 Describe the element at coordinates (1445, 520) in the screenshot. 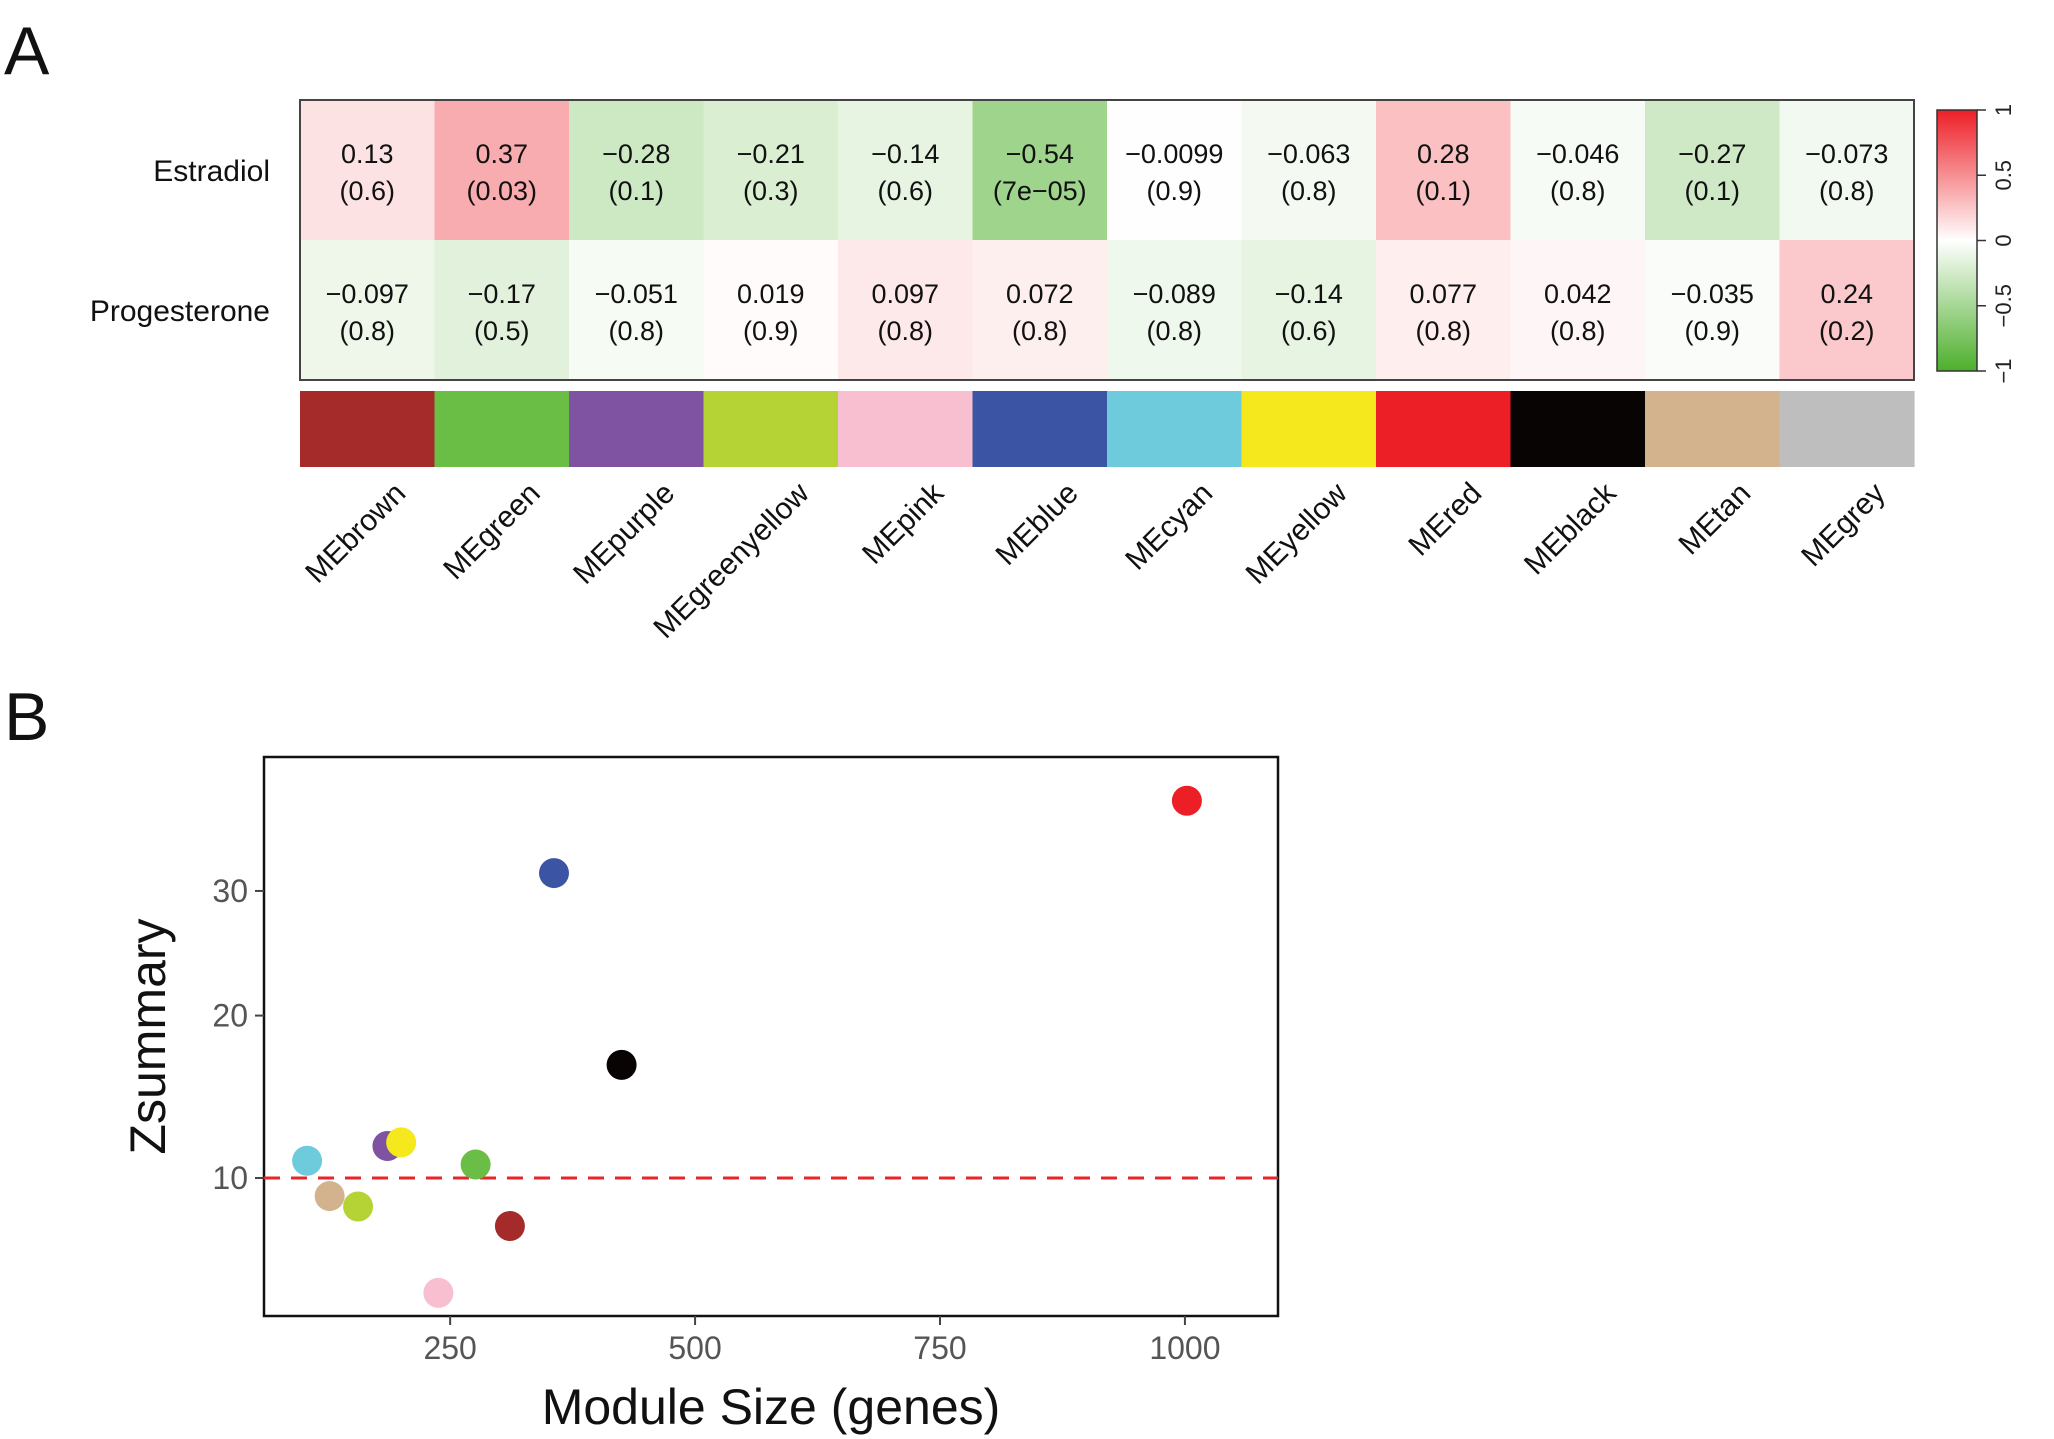

I see `module-label: MEred` at that location.